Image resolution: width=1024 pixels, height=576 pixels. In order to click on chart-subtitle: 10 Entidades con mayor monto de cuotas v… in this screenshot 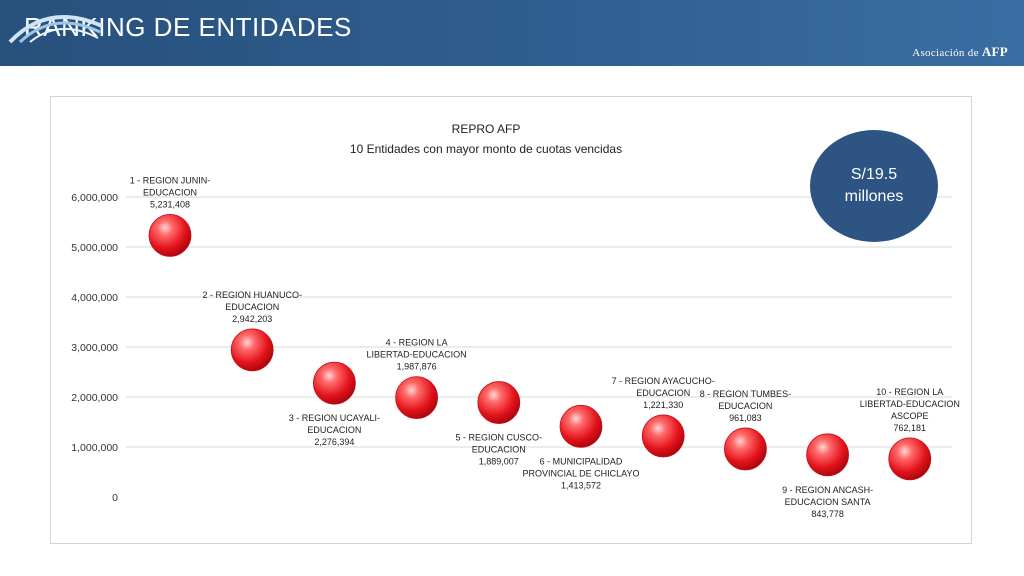, I will do `click(486, 149)`.